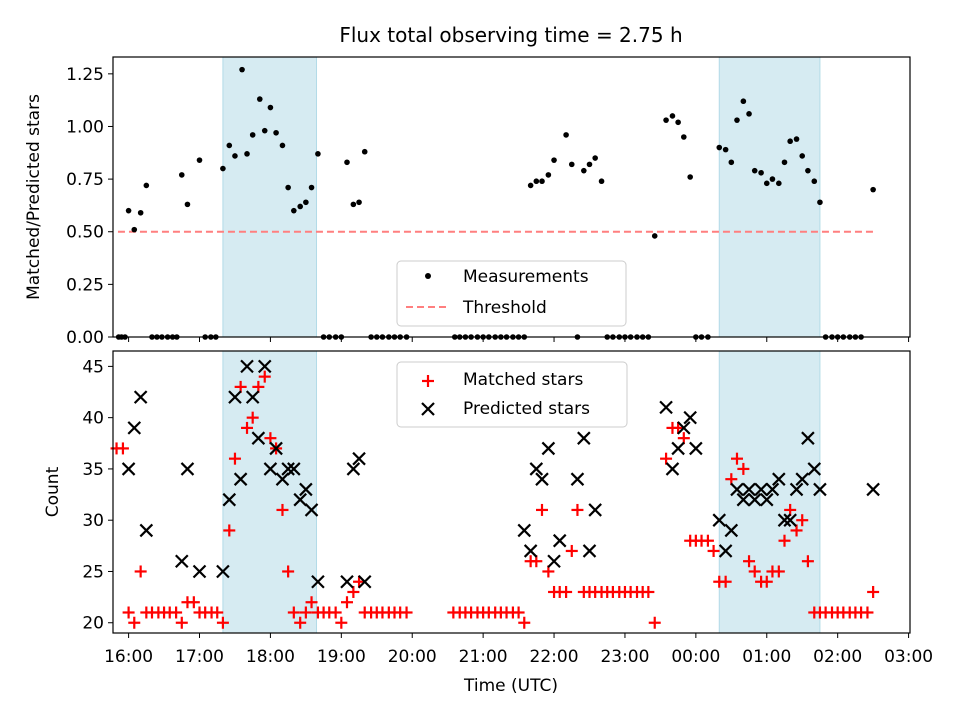 This screenshot has width=960, height=720. What do you see at coordinates (97, 495) in the screenshot?
I see `bottom-y-ticks: 20 25 30 35 40 45` at bounding box center [97, 495].